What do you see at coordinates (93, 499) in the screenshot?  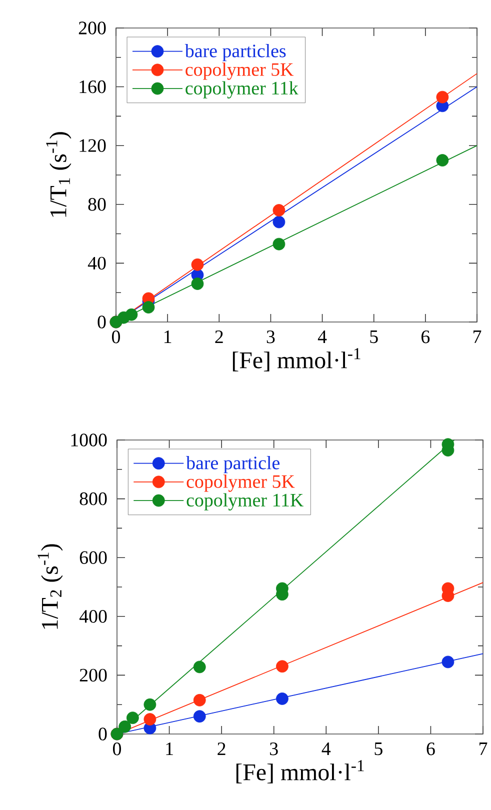 I see `y-tick-label: 800` at bounding box center [93, 499].